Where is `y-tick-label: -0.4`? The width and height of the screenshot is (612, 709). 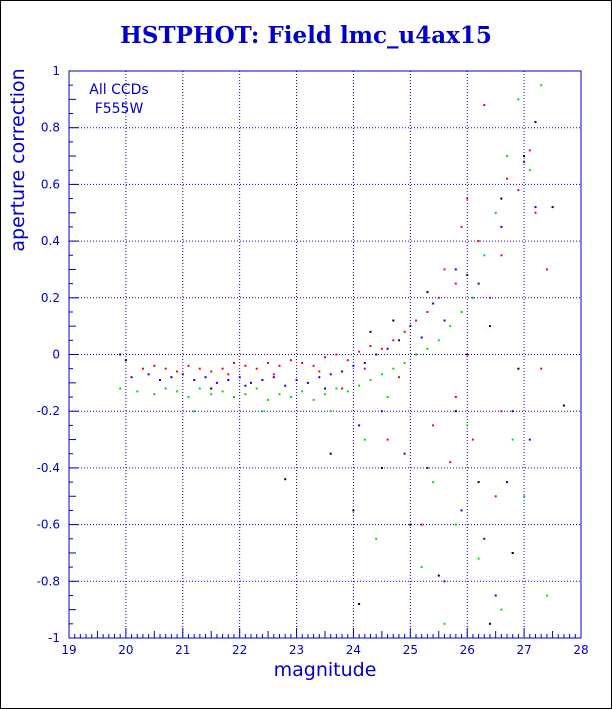 y-tick-label: -0.4 is located at coordinates (48, 468).